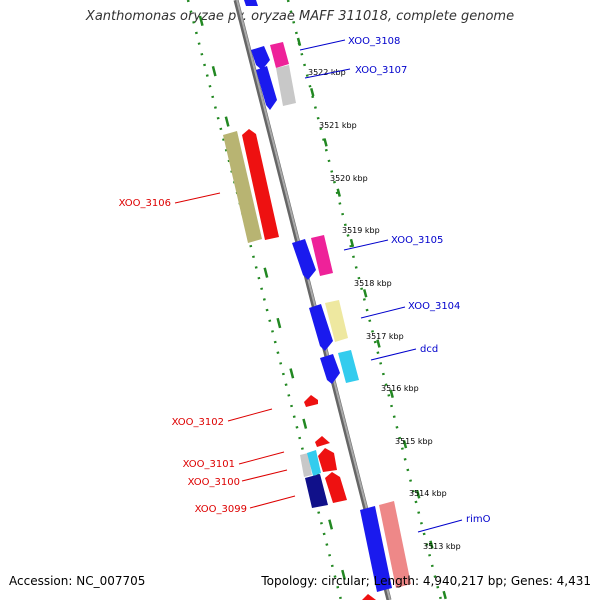 Image resolution: width=600 pixels, height=600 pixels. I want to click on accession-text: Accession: NC_007705, so click(77, 581).